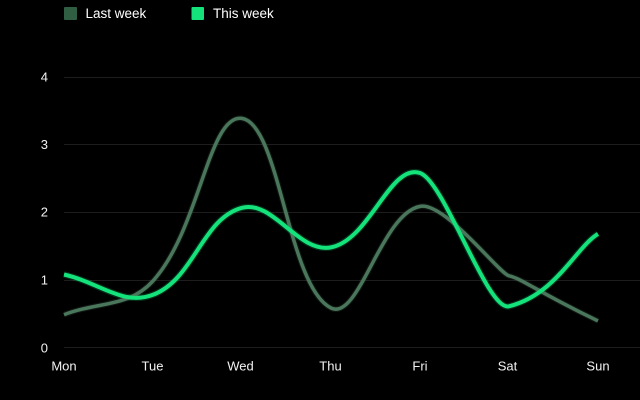 This screenshot has height=400, width=640. What do you see at coordinates (44, 347) in the screenshot?
I see `svg-text: 0` at bounding box center [44, 347].